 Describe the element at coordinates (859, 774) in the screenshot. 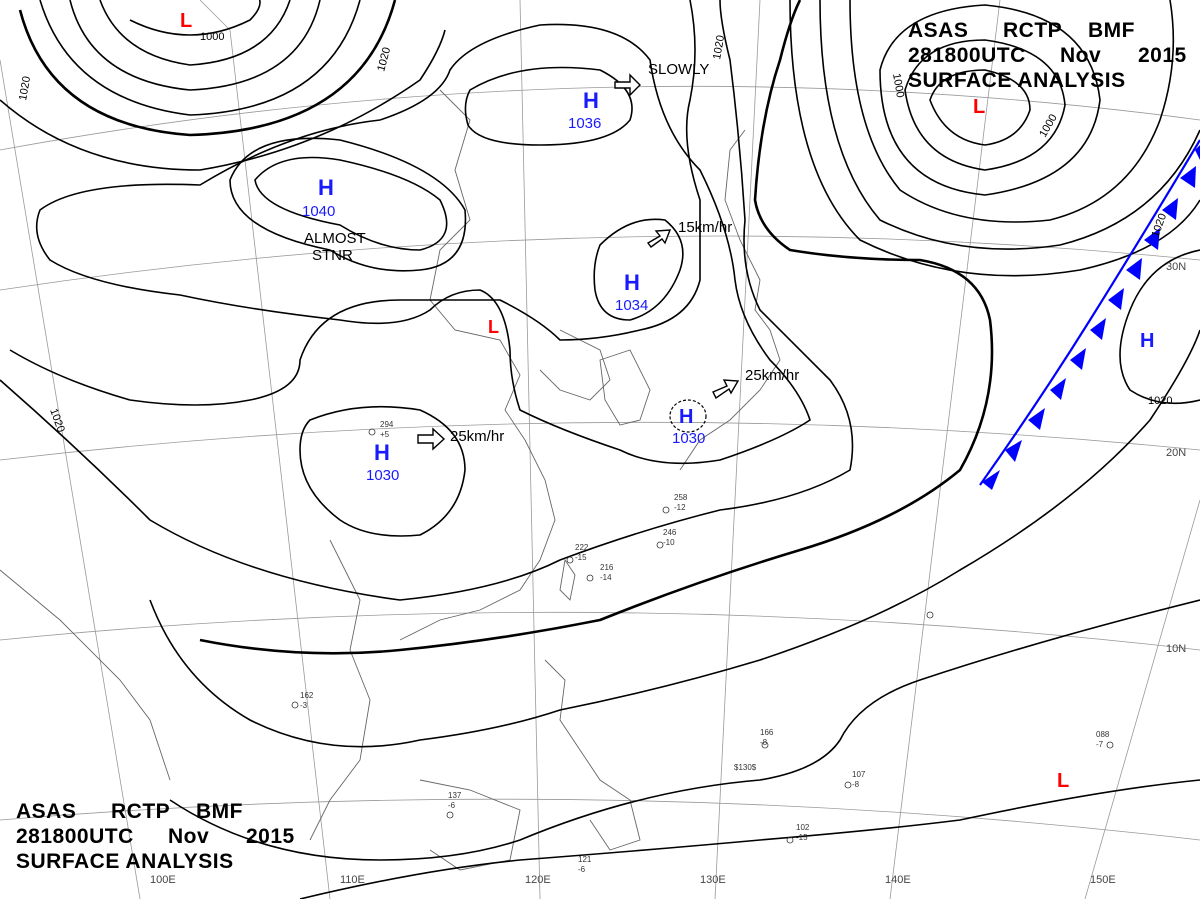

I see `station-value: 107` at that location.